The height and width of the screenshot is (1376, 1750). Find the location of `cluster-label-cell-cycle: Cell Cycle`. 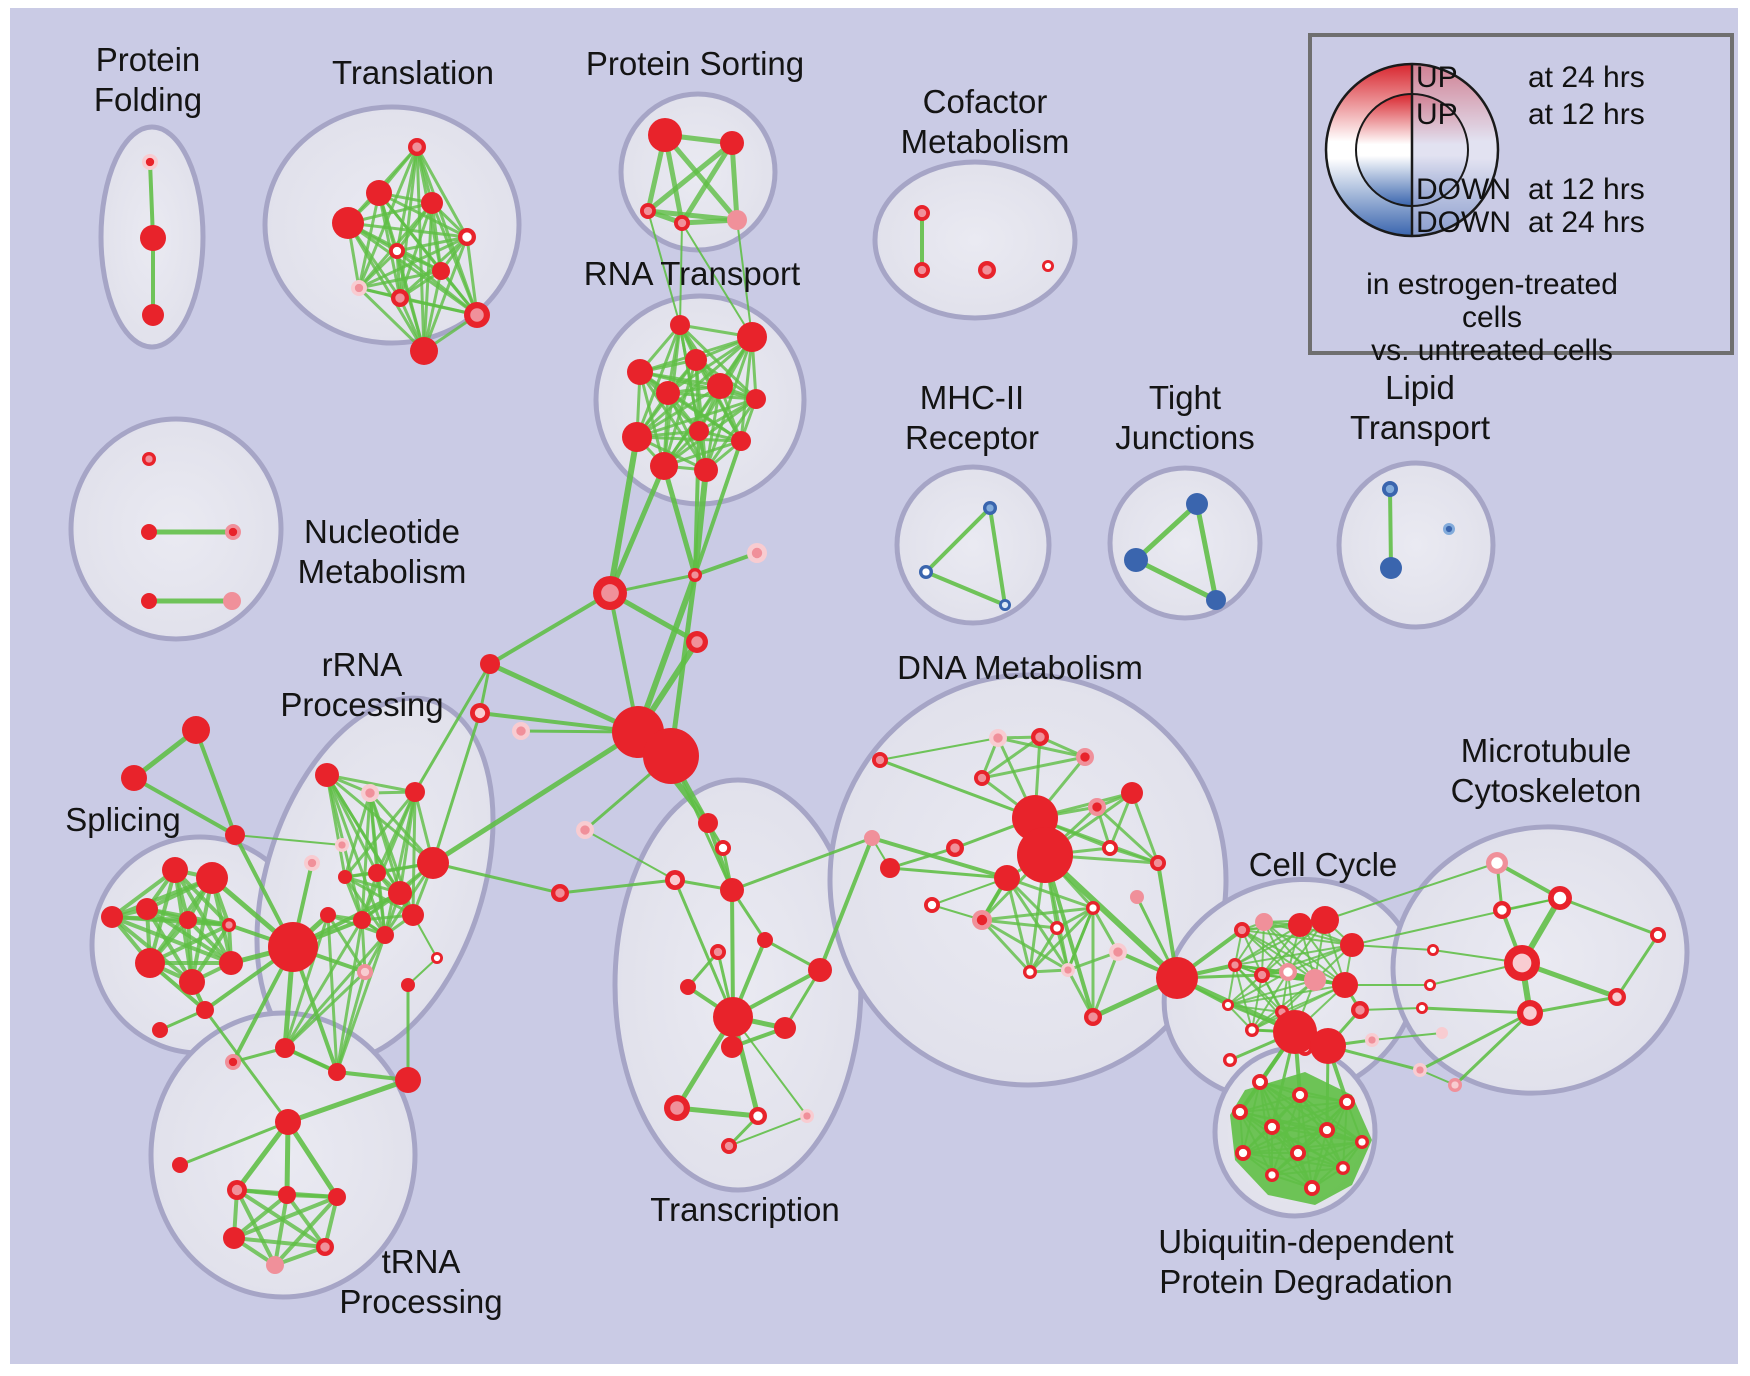

cluster-label-cell-cycle: Cell Cycle is located at coordinates (1323, 864).